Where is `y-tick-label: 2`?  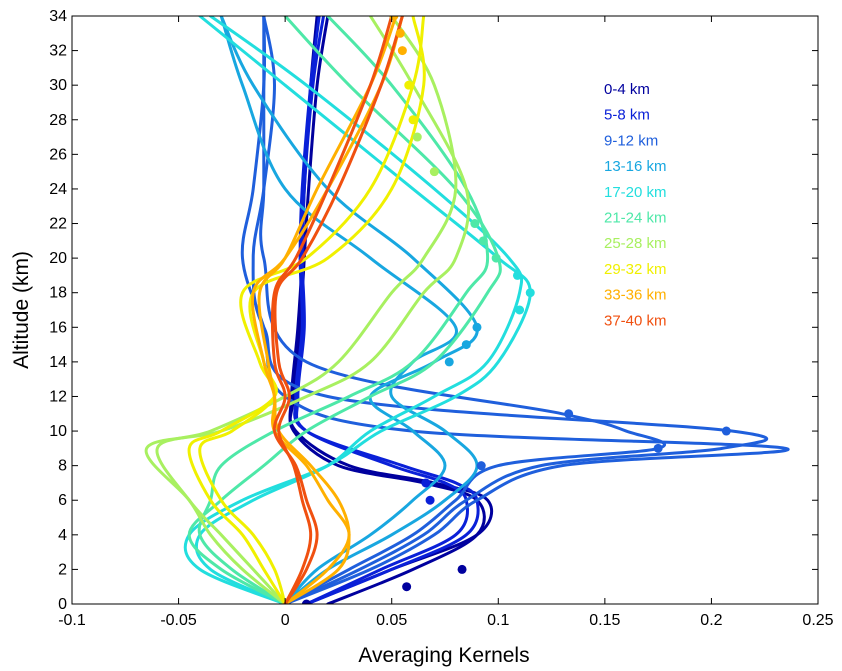
y-tick-label: 2 is located at coordinates (62, 569).